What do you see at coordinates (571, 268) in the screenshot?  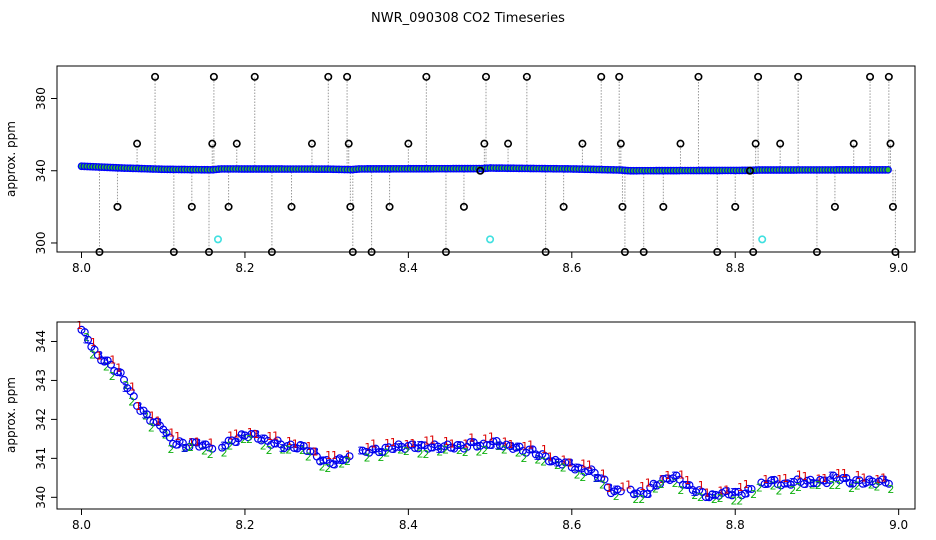 I see `x-tick-label: 8.6` at bounding box center [571, 268].